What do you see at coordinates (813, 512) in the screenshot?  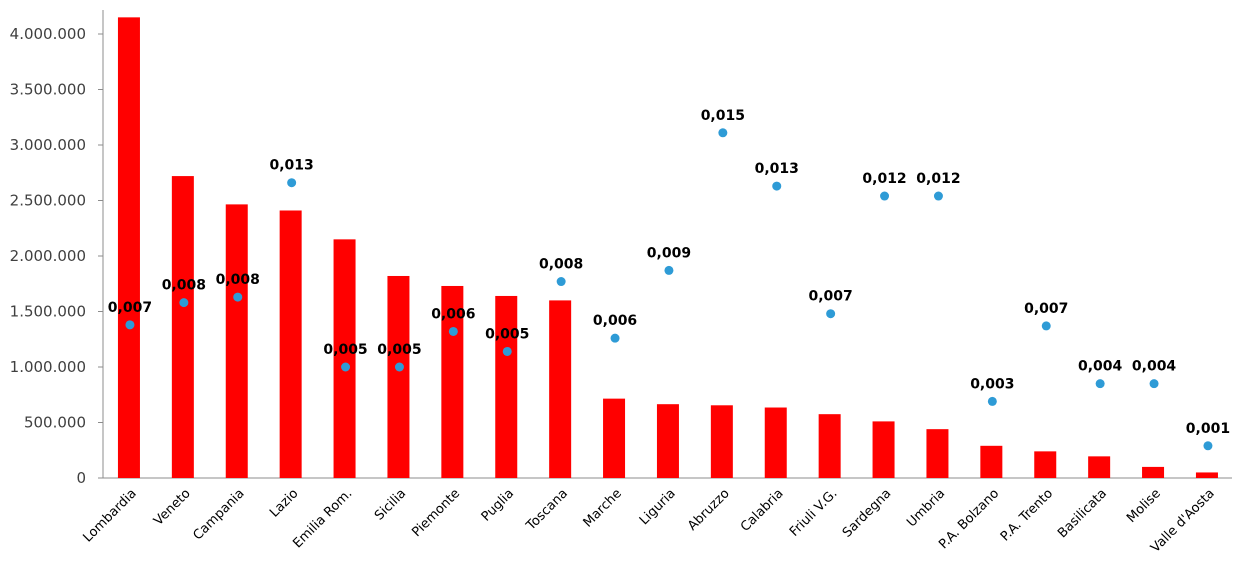 I see `x-tick-label: Friuli V.G.` at bounding box center [813, 512].